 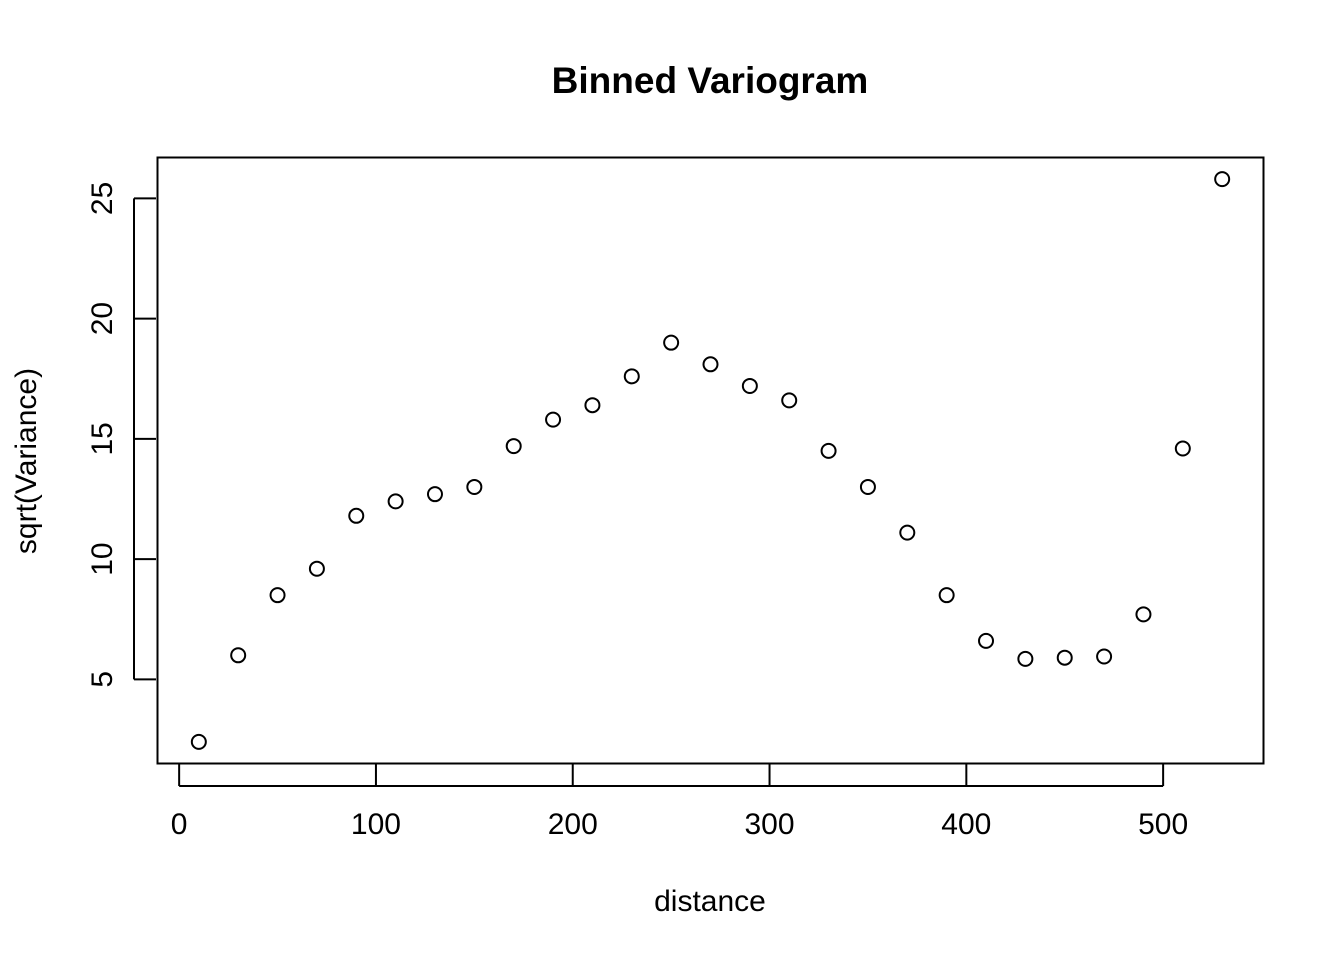 I want to click on y-tick-label: 10, so click(x=102, y=558).